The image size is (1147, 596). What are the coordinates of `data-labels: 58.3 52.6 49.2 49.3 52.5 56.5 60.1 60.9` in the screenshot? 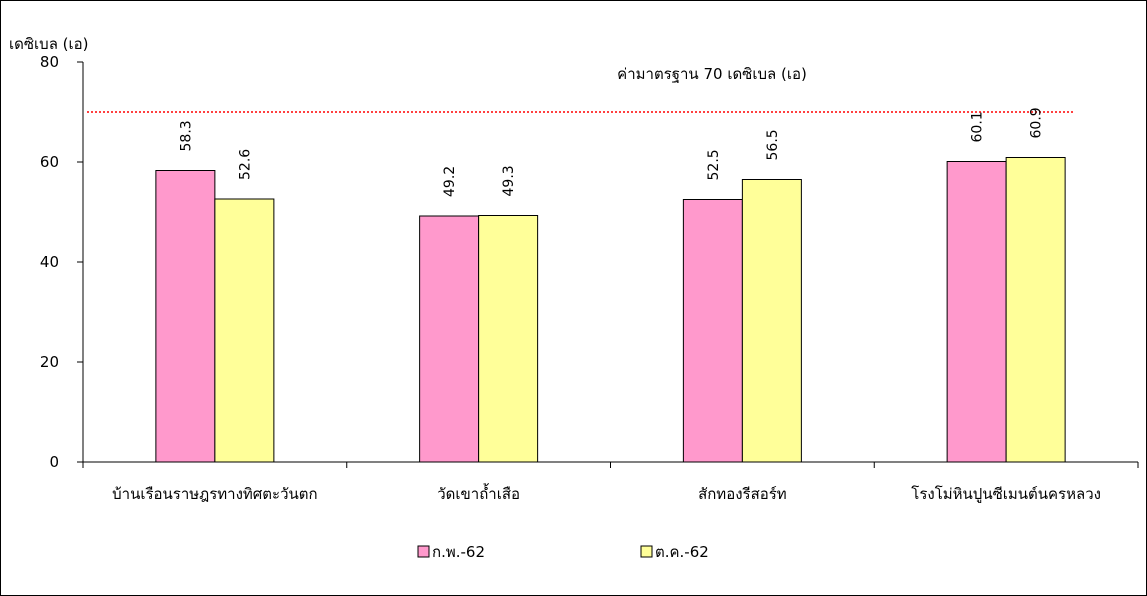 It's located at (611, 152).